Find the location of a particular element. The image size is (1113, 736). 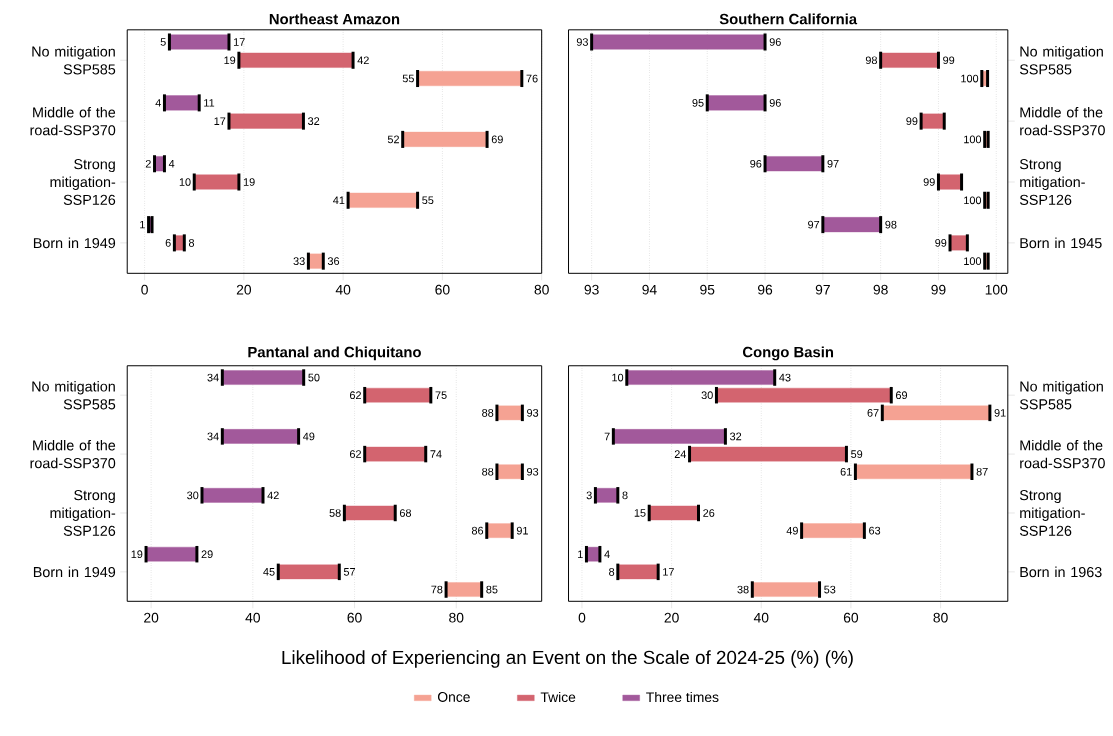

data-label: 76 is located at coordinates (532, 78).